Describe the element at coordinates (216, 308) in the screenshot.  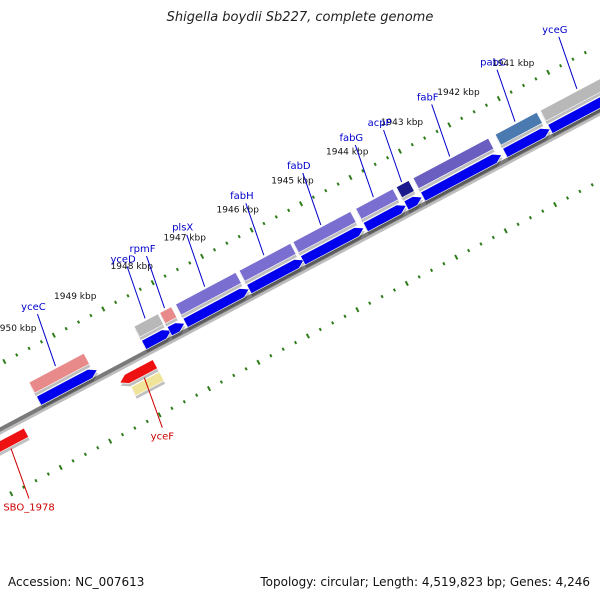
I see `cds-plsx` at that location.